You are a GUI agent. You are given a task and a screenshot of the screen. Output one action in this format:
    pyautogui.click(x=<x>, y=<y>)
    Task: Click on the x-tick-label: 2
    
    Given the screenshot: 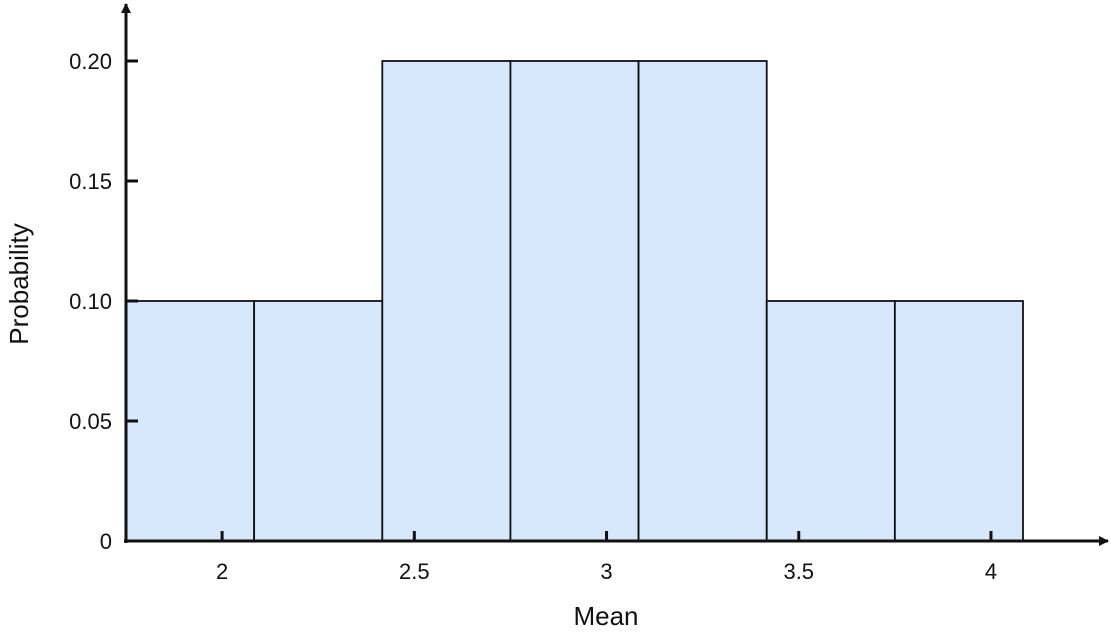 What is the action you would take?
    pyautogui.click(x=222, y=571)
    